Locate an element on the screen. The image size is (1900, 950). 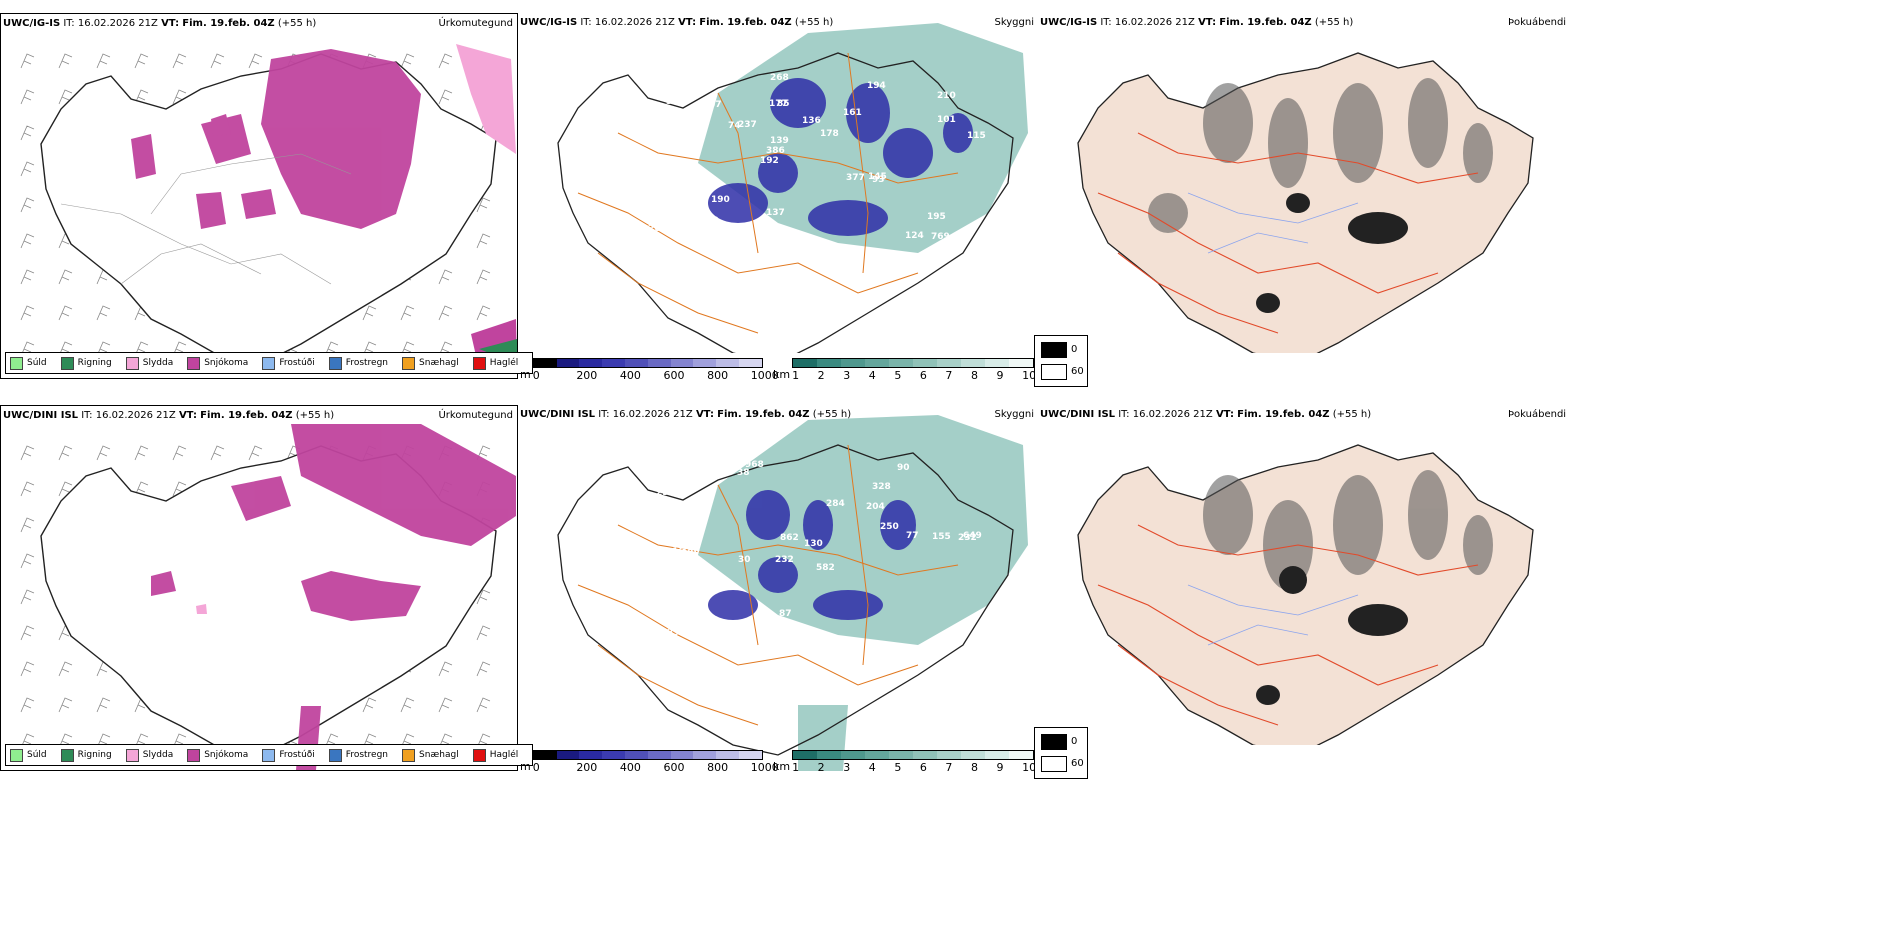
iceland-precip-map-top is located at coordinates (259, 196).